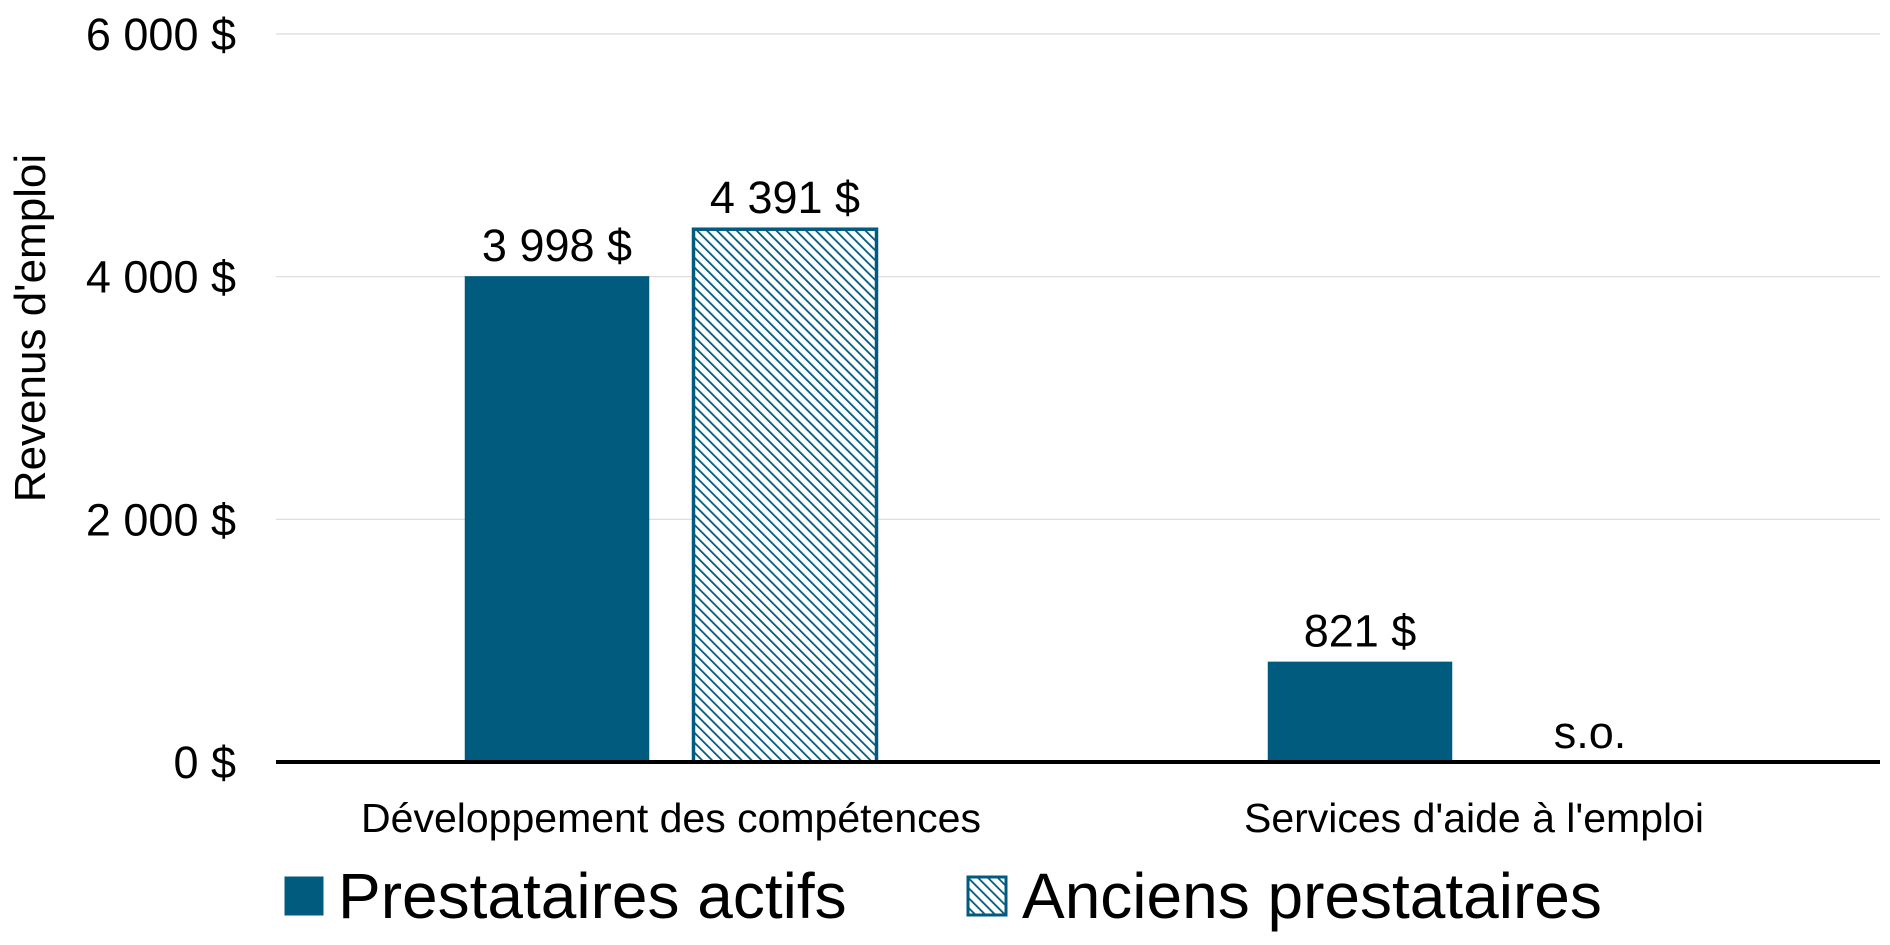  What do you see at coordinates (1312, 896) in the screenshot?
I see `legend-label-anciens-prestataires: Anciens prestataires` at bounding box center [1312, 896].